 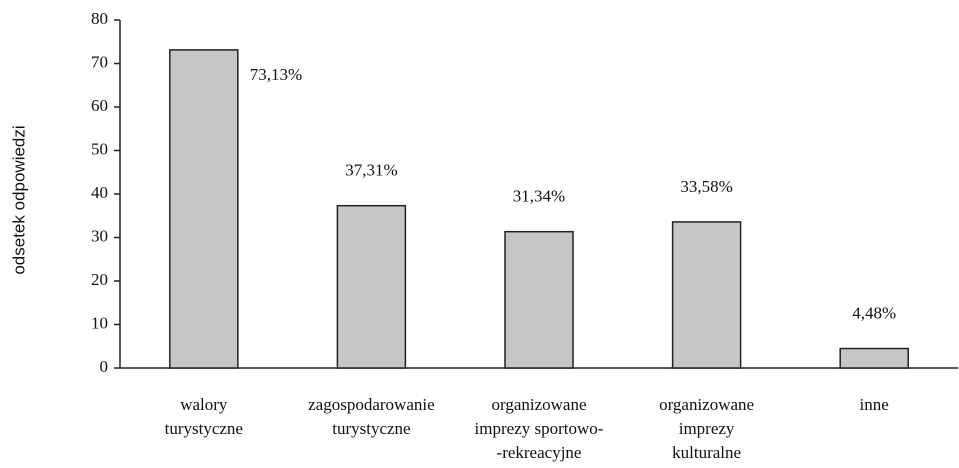 What do you see at coordinates (539, 196) in the screenshot?
I see `value-label: 31,34%` at bounding box center [539, 196].